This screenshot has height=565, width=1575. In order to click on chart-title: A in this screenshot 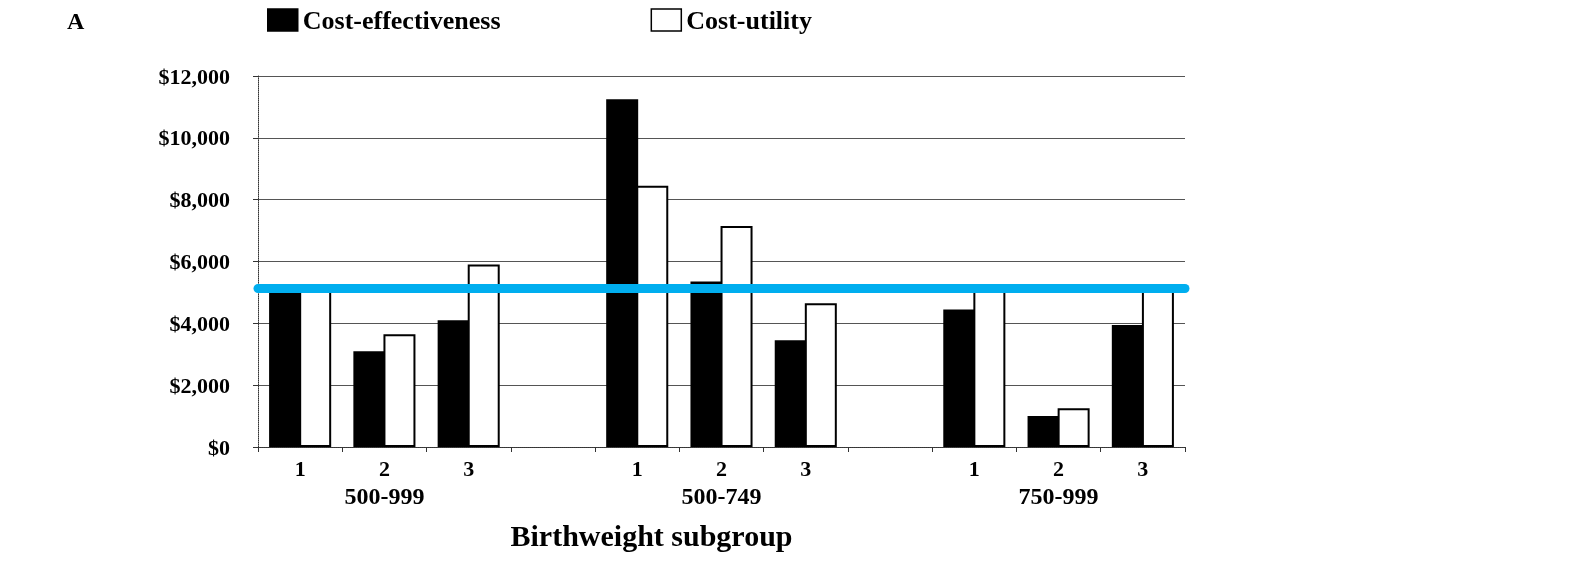, I will do `click(76, 21)`.